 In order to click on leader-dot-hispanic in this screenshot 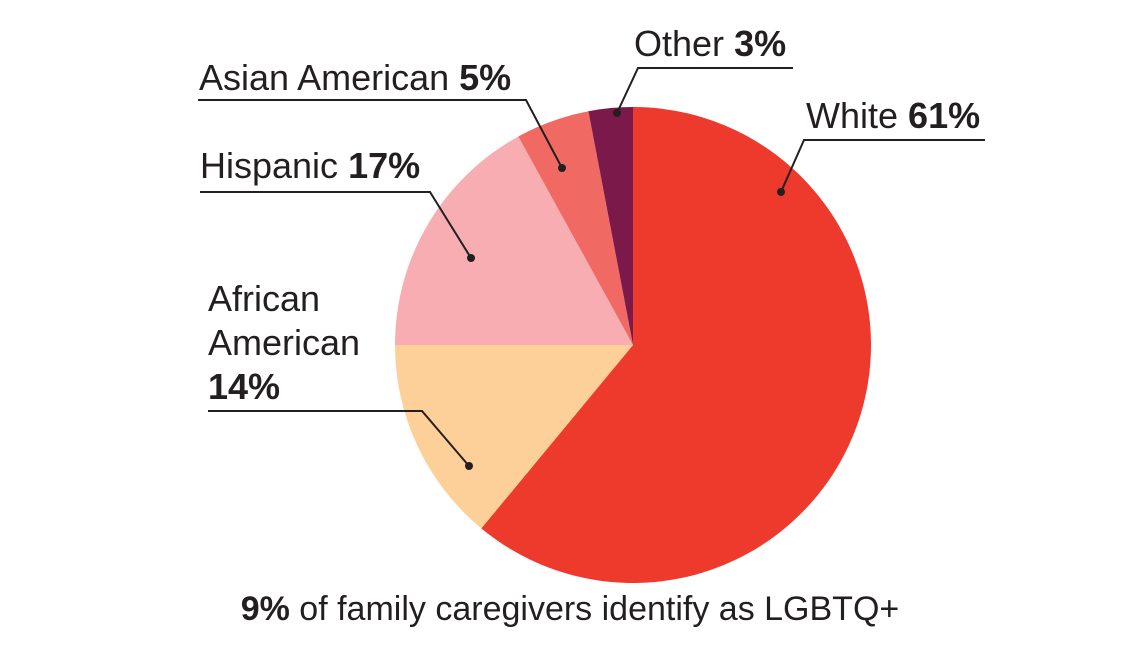, I will do `click(471, 258)`.